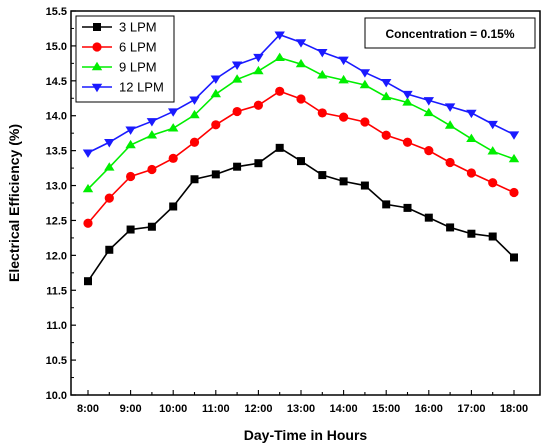  I want to click on x-tick-label: 8:00, so click(88, 409).